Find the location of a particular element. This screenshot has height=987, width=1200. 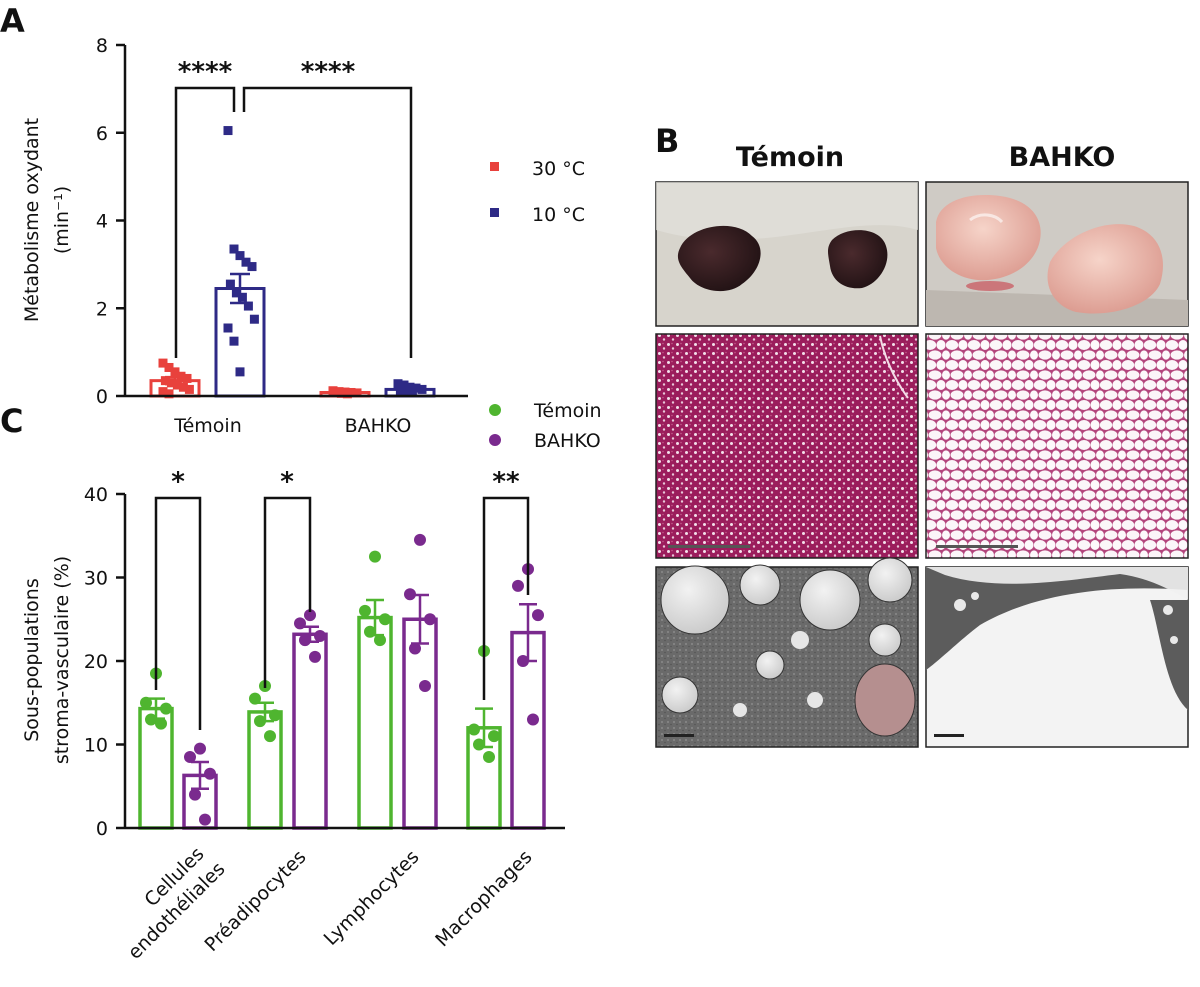

legend-temoin-label: Témoin is located at coordinates (567, 411).